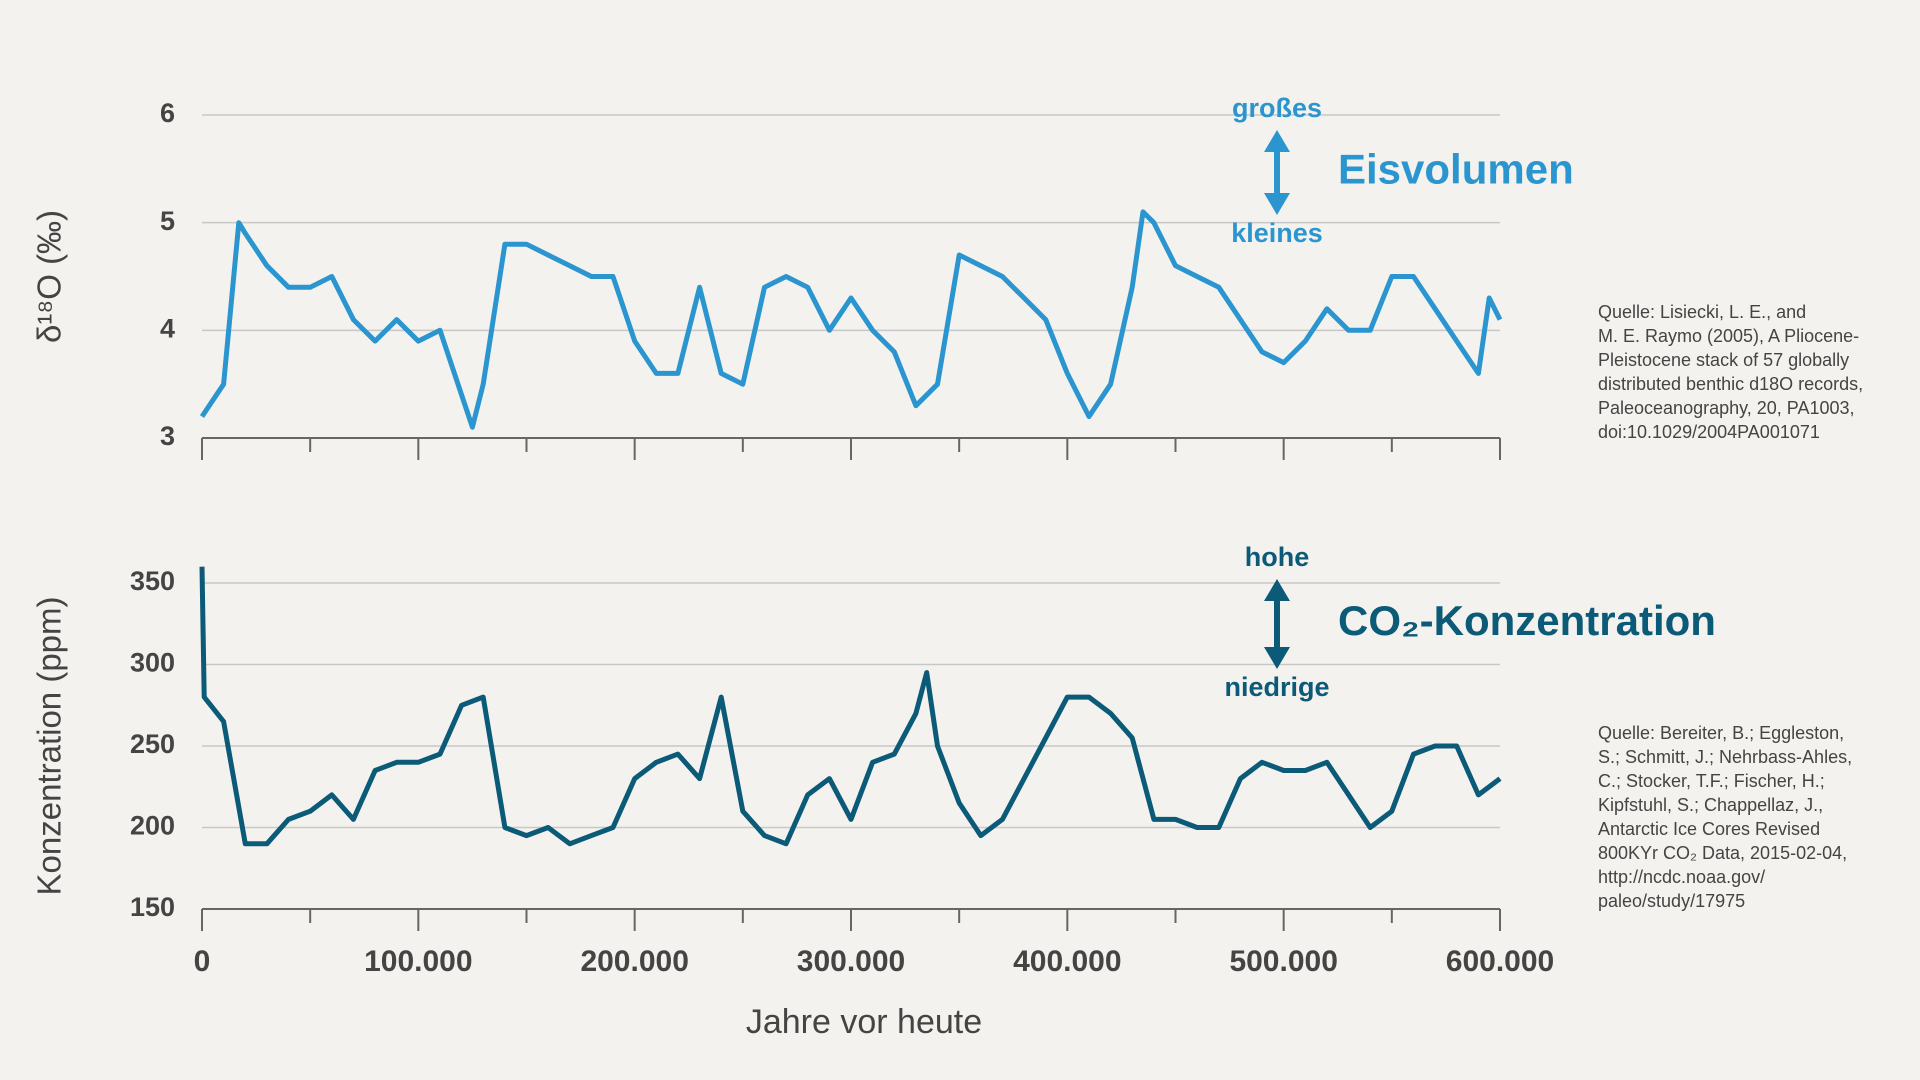 This screenshot has width=1920, height=1080. What do you see at coordinates (1709, 829) in the screenshot?
I see `source-line: Antarctic Ice Cores Revised` at bounding box center [1709, 829].